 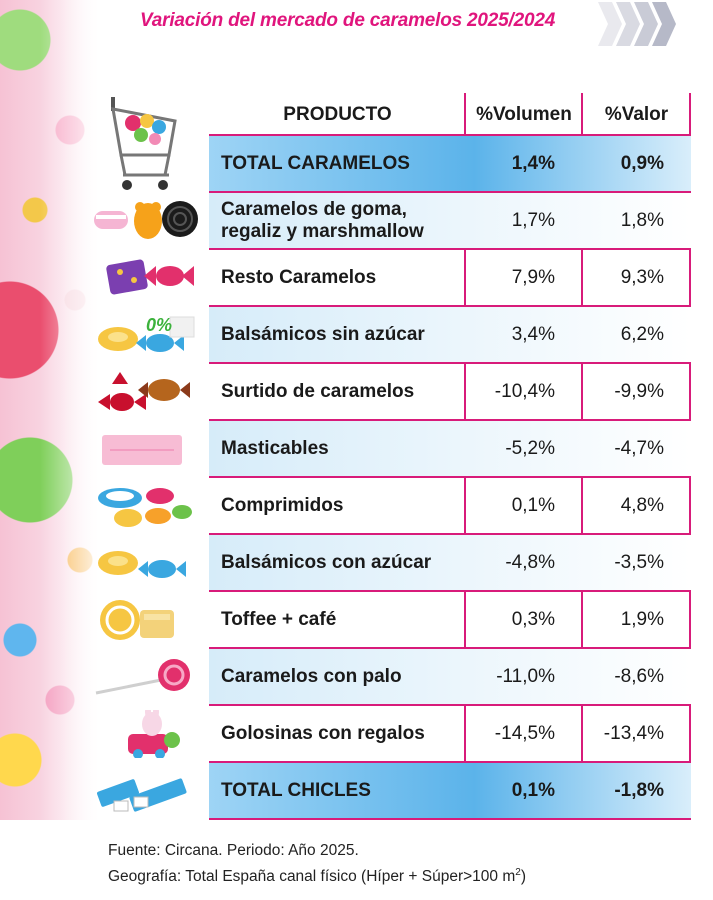 I want to click on table-row: 0% Balsámicos sin azúcar 3,4% 6,2%, so click(x=394, y=333).